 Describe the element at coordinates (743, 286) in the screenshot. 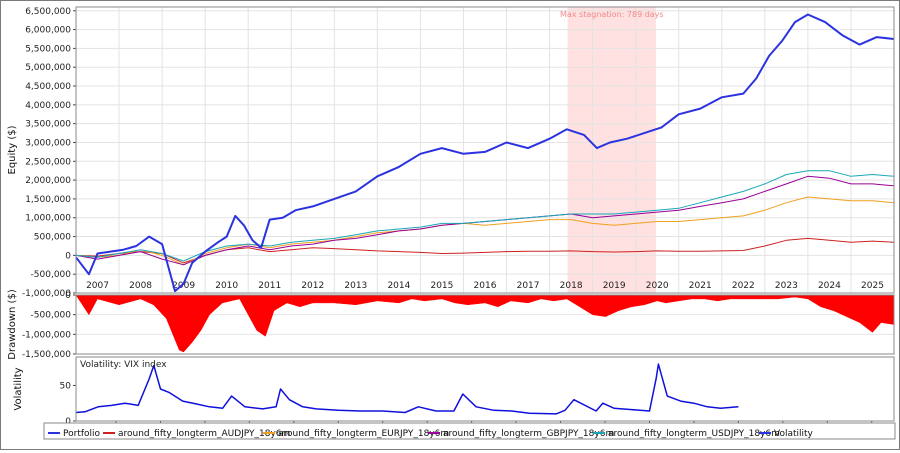

I see `equity-year-label: 2022` at that location.